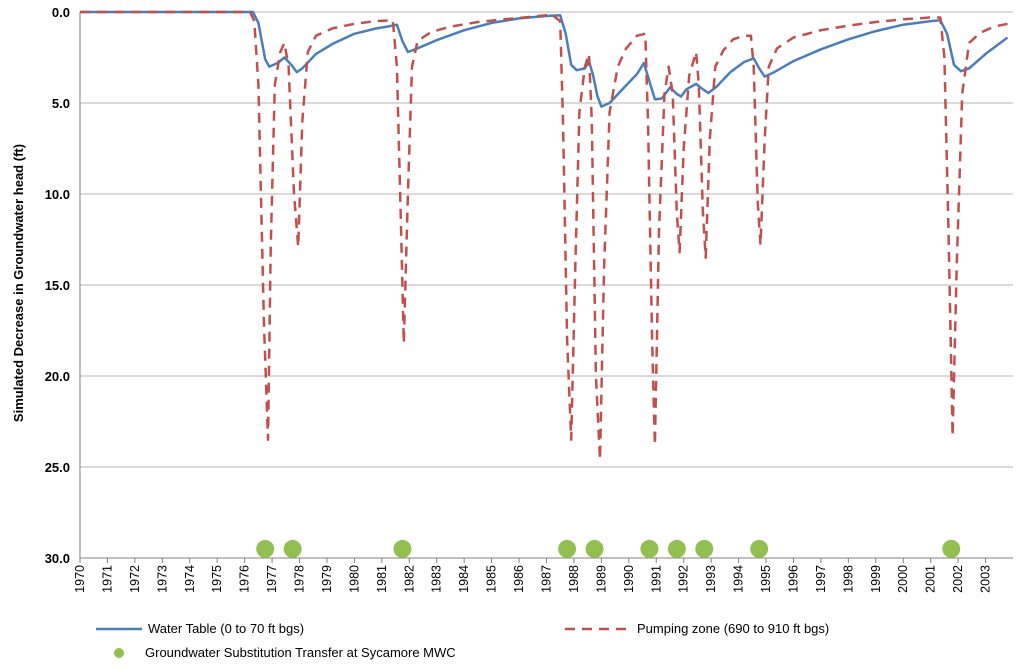 This screenshot has width=1021, height=669. I want to click on x-tick-label: 1990, so click(629, 579).